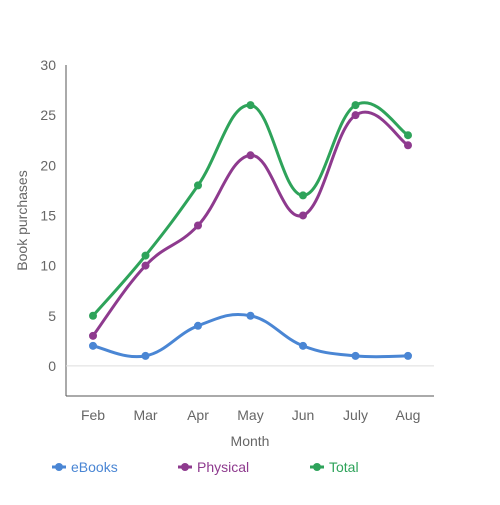 The width and height of the screenshot is (500, 505). I want to click on y-tick-label: 15, so click(48, 215).